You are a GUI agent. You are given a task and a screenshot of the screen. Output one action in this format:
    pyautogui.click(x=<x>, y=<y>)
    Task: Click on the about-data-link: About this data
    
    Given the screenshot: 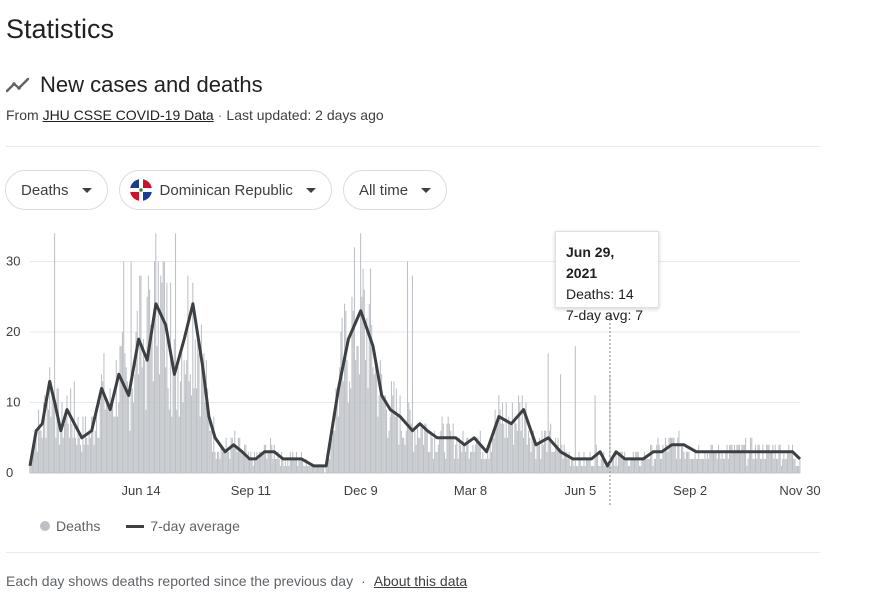 What is the action you would take?
    pyautogui.click(x=420, y=581)
    